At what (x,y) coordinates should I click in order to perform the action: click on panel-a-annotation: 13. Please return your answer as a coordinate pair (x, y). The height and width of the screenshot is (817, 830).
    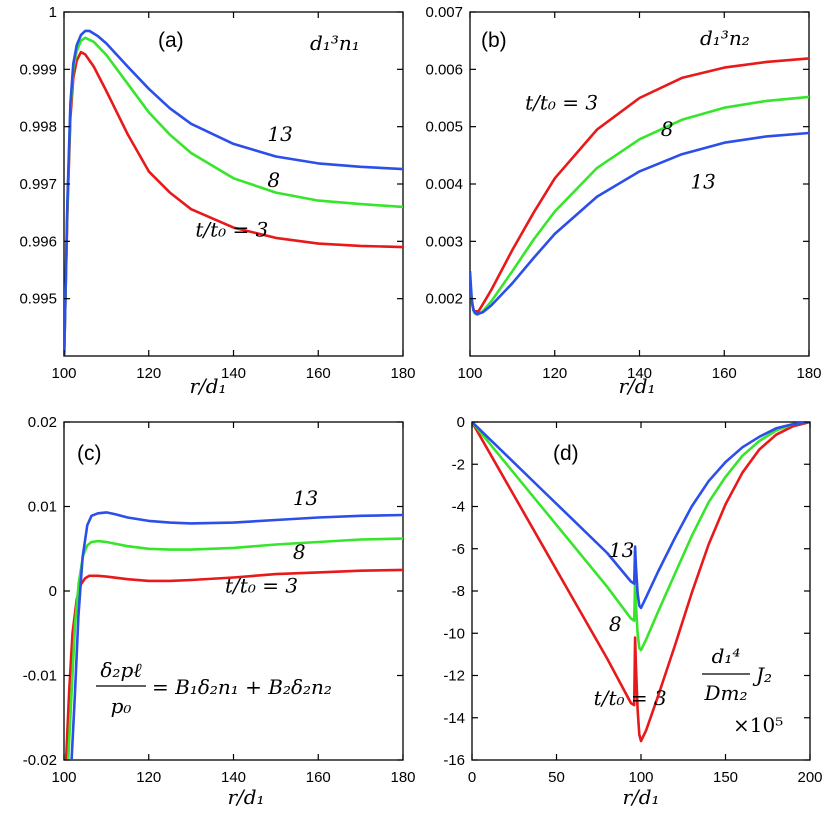
    Looking at the image, I should click on (279, 134).